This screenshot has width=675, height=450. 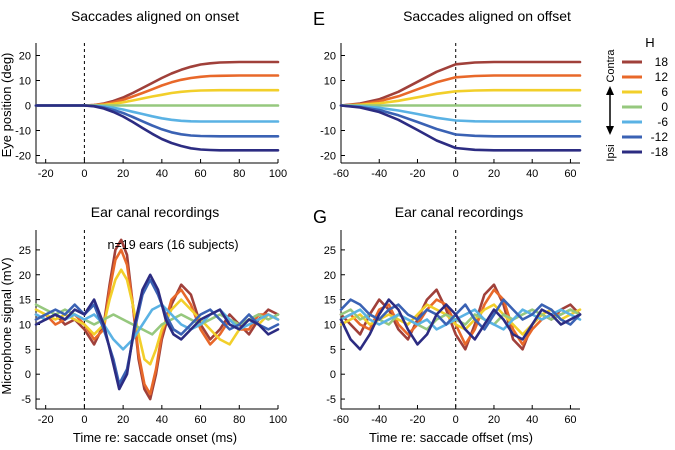 I want to click on chart-title: Saccades aligned on offset, so click(x=487, y=16).